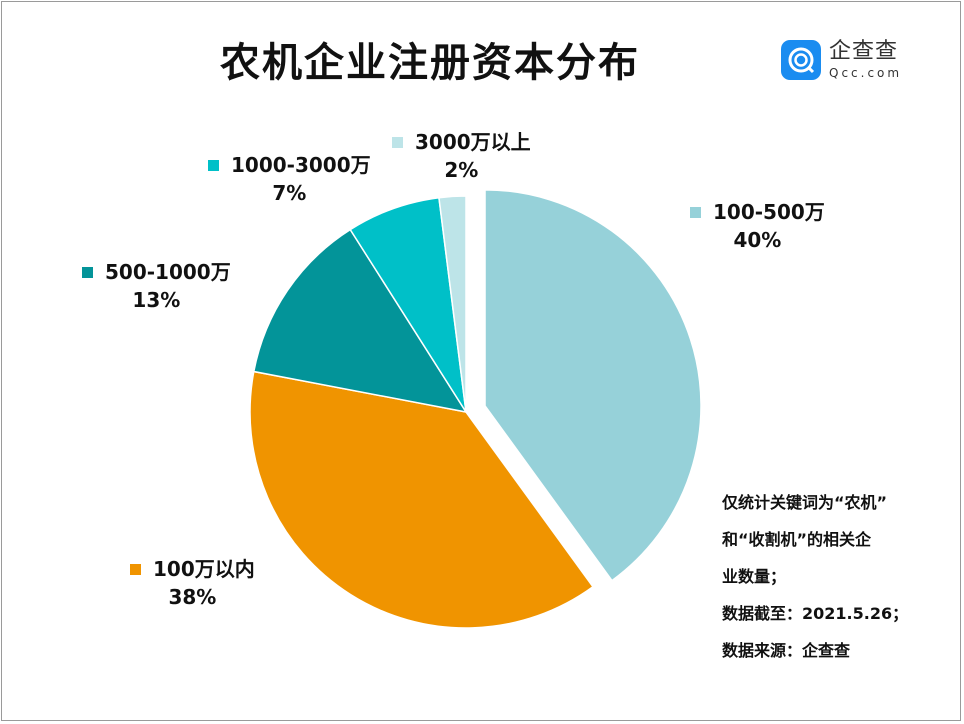 The width and height of the screenshot is (964, 724). Describe the element at coordinates (769, 212) in the screenshot. I see `slice-label: 100-500万` at that location.